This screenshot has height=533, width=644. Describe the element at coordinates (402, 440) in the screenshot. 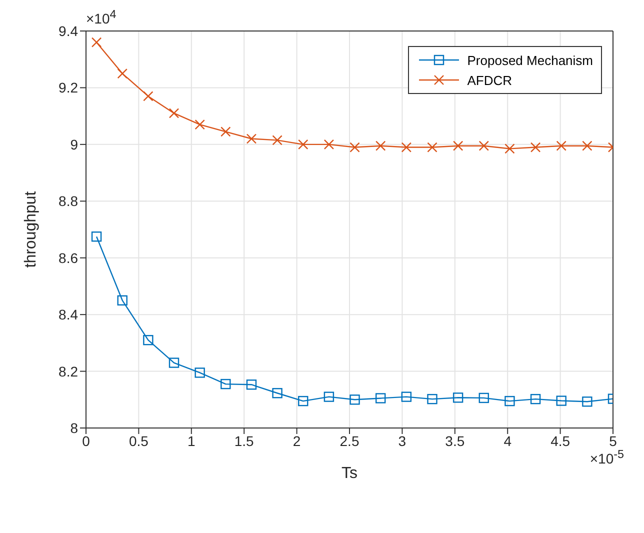

I see `x-tick-label: 3` at that location.